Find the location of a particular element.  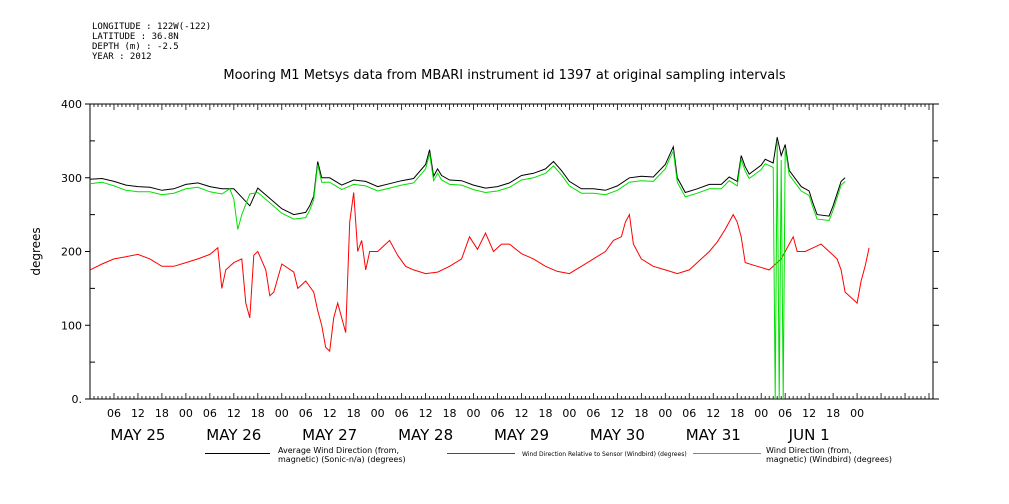

y-axis-label: degrees is located at coordinates (36, 251).